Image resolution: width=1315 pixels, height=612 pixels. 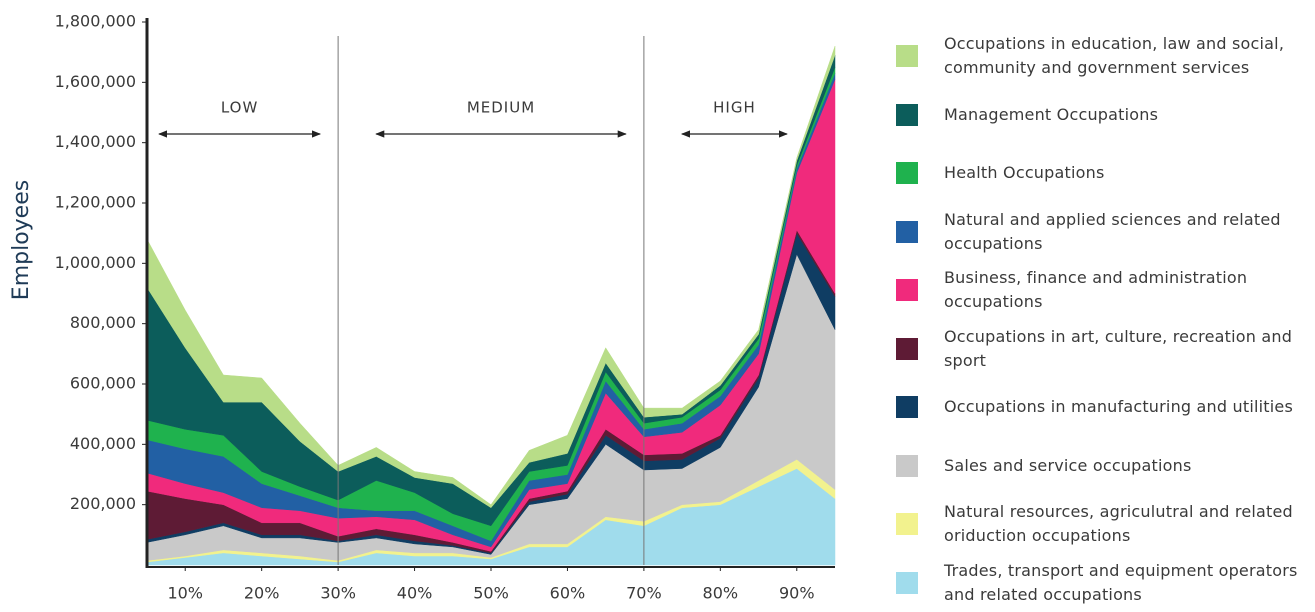 I want to click on y-tick-label: 600,000, so click(x=103, y=383).